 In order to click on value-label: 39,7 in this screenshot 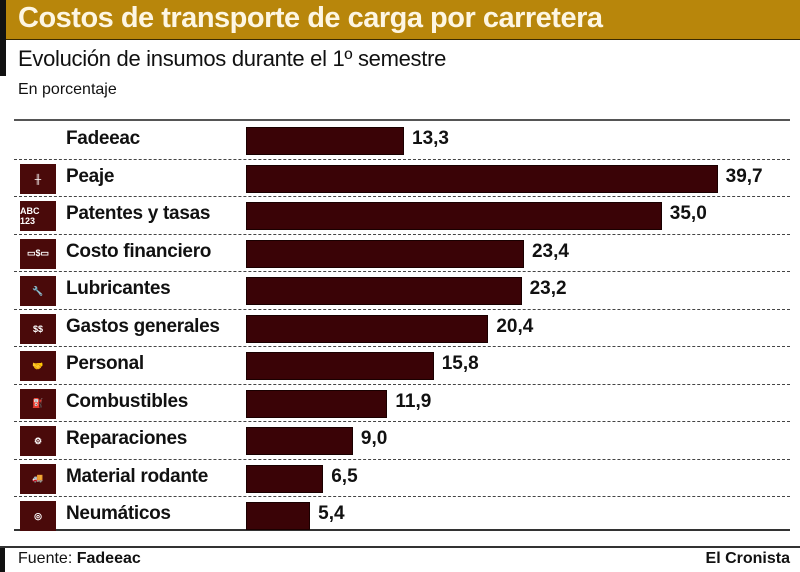, I will do `click(744, 176)`.